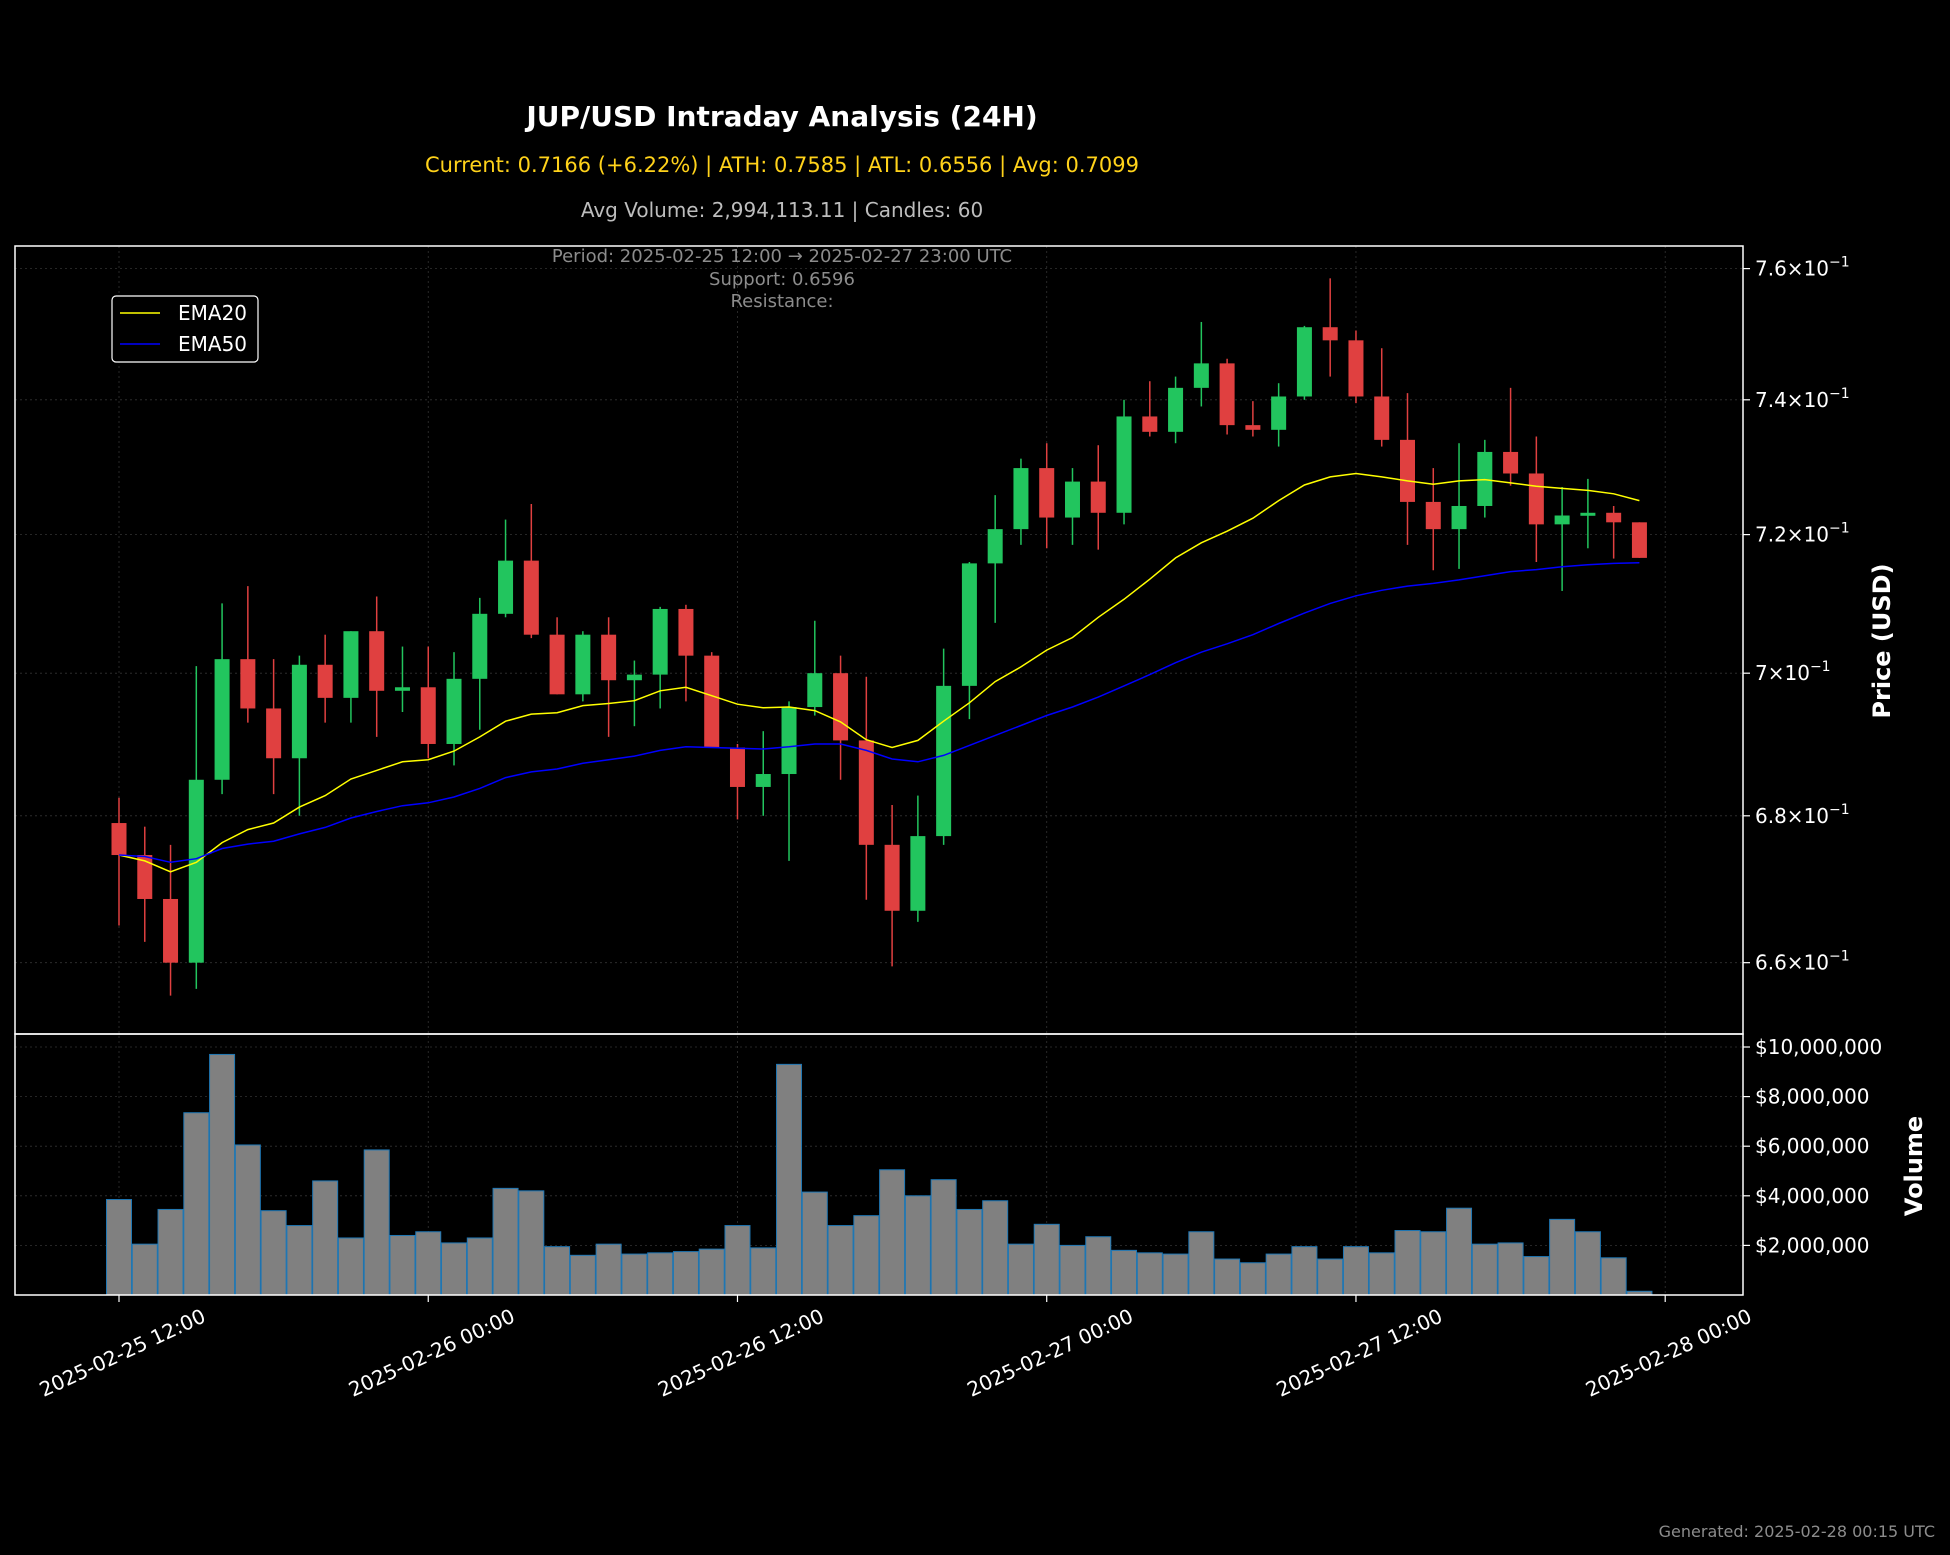 The width and height of the screenshot is (1950, 1555). What do you see at coordinates (781, 301) in the screenshot?
I see `info-resistance: Resistance:` at bounding box center [781, 301].